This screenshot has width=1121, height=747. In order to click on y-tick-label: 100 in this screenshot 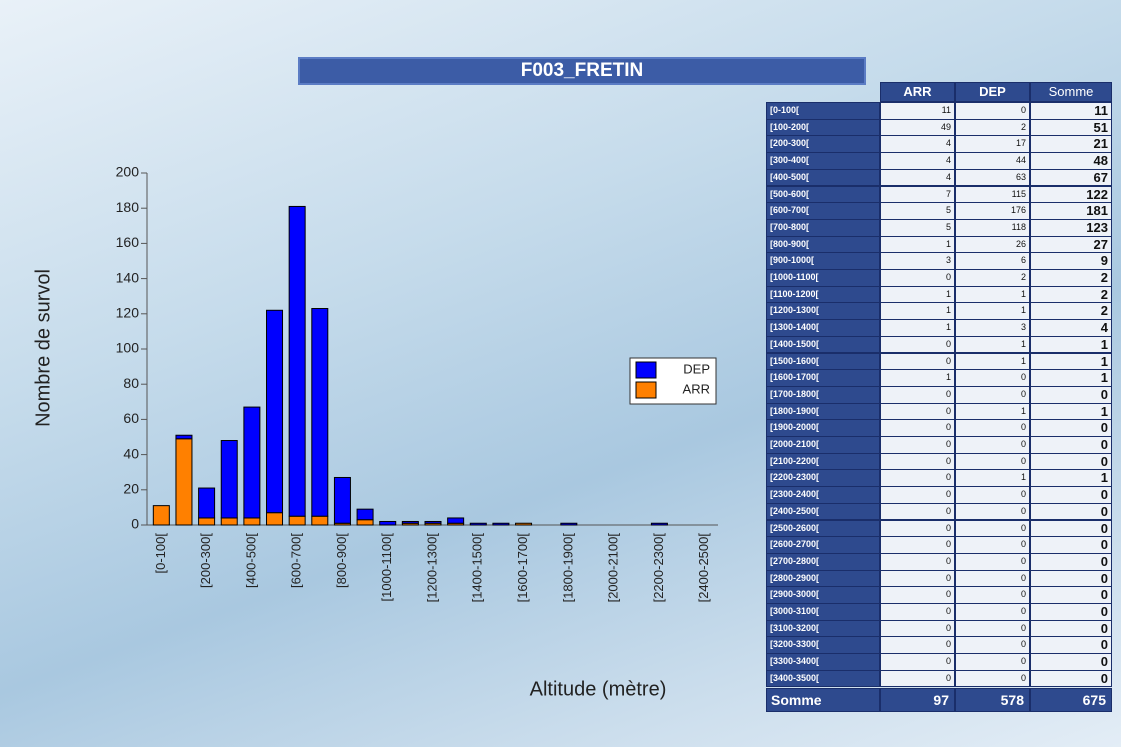, I will do `click(128, 348)`.